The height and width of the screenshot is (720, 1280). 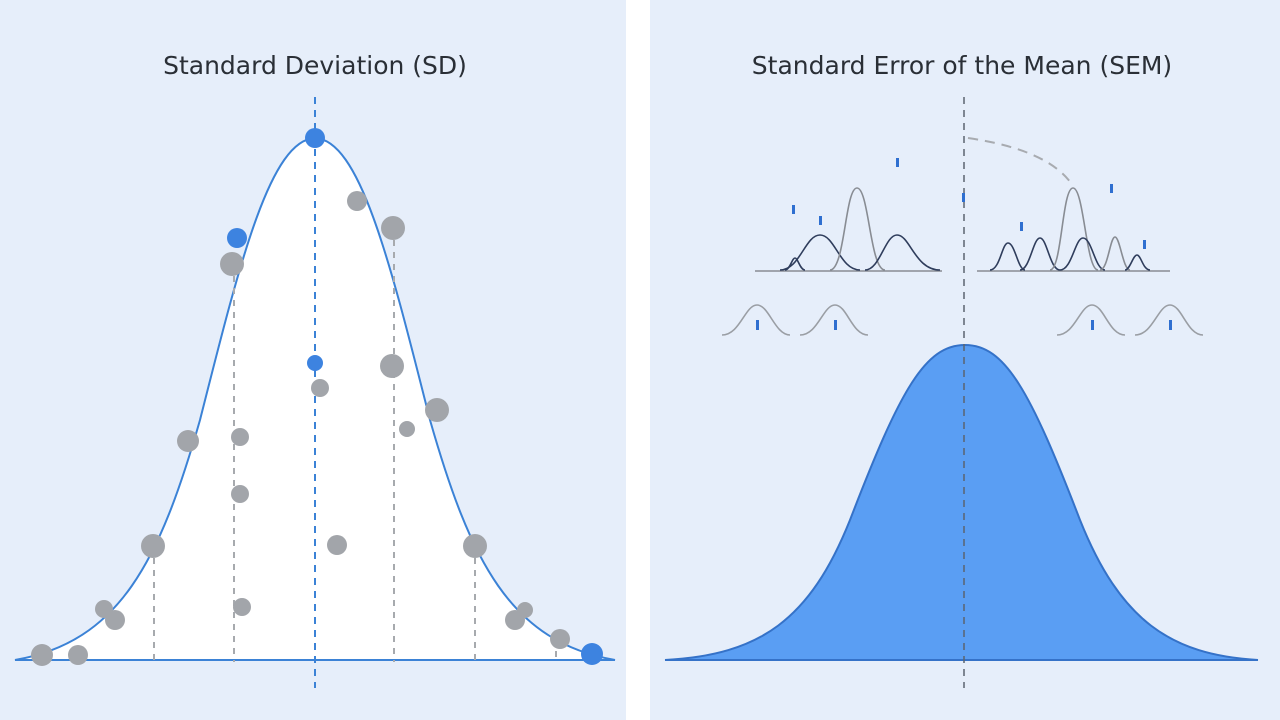 I want to click on connector-arc, so click(x=1020, y=162).